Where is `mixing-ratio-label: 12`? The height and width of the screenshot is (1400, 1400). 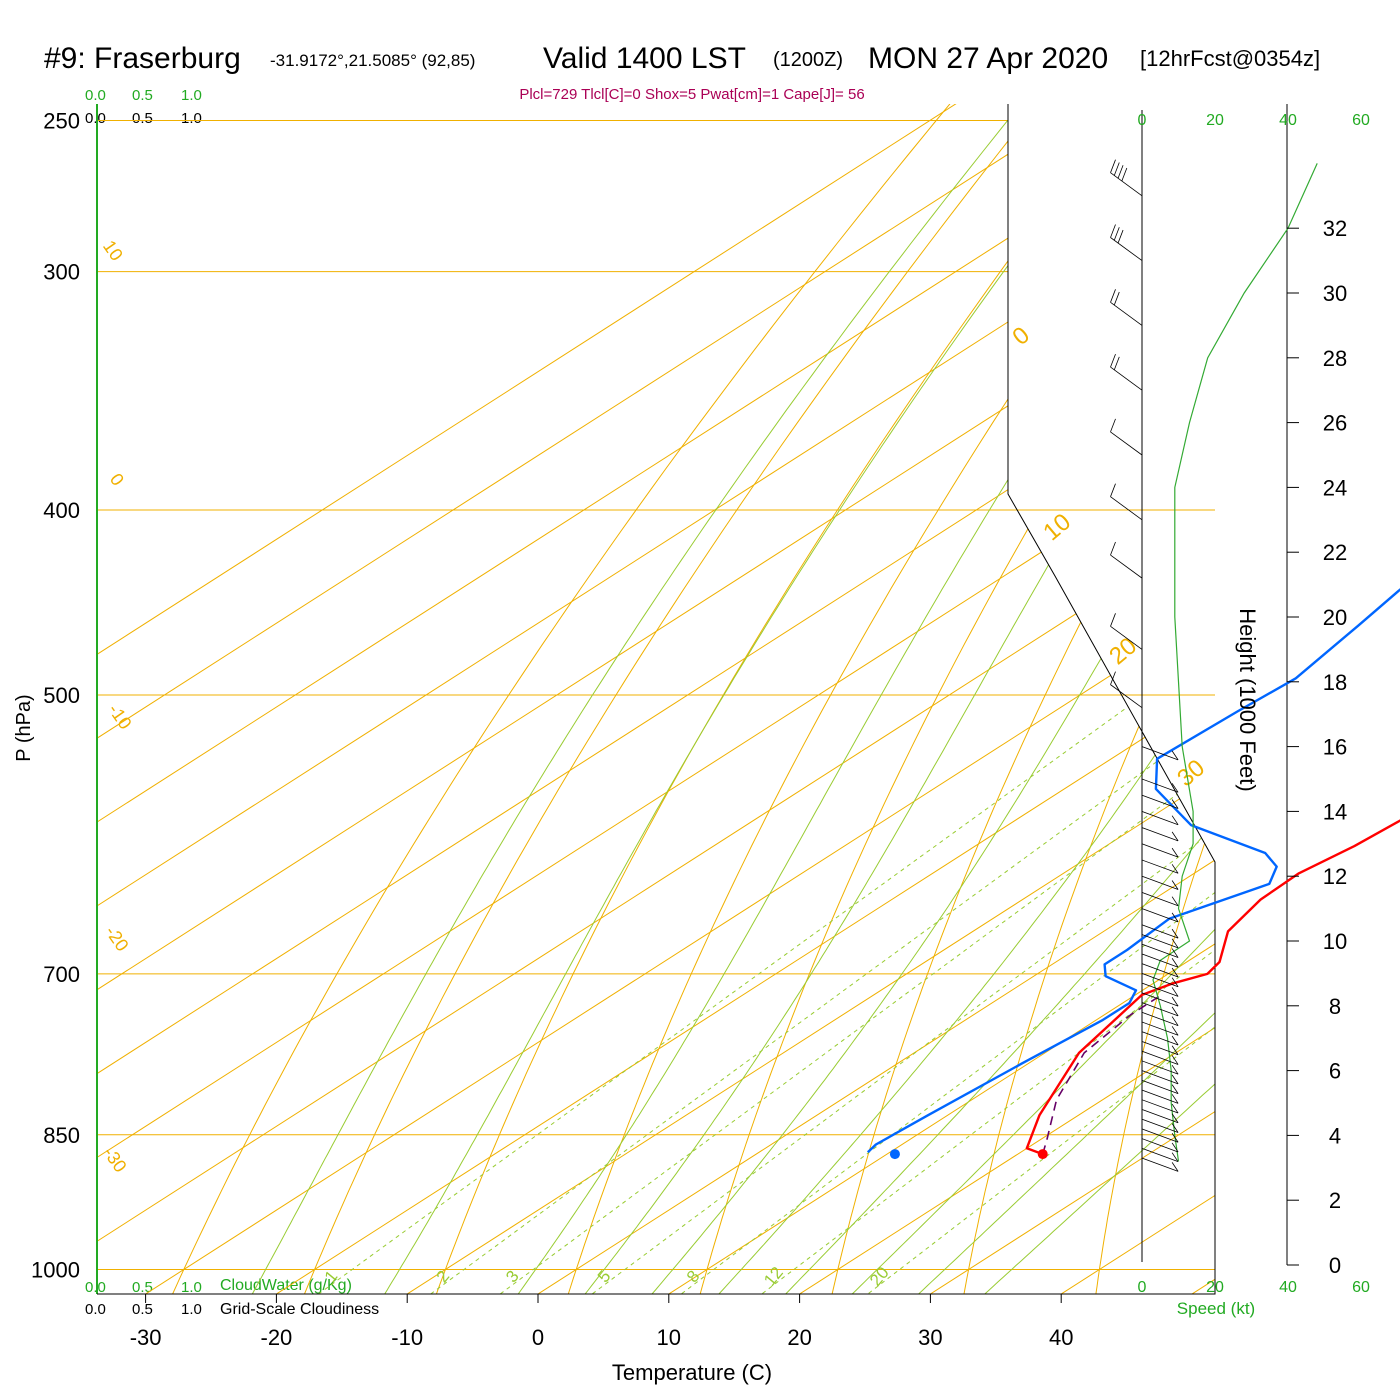
mixing-ratio-label: 12 is located at coordinates (773, 1276).